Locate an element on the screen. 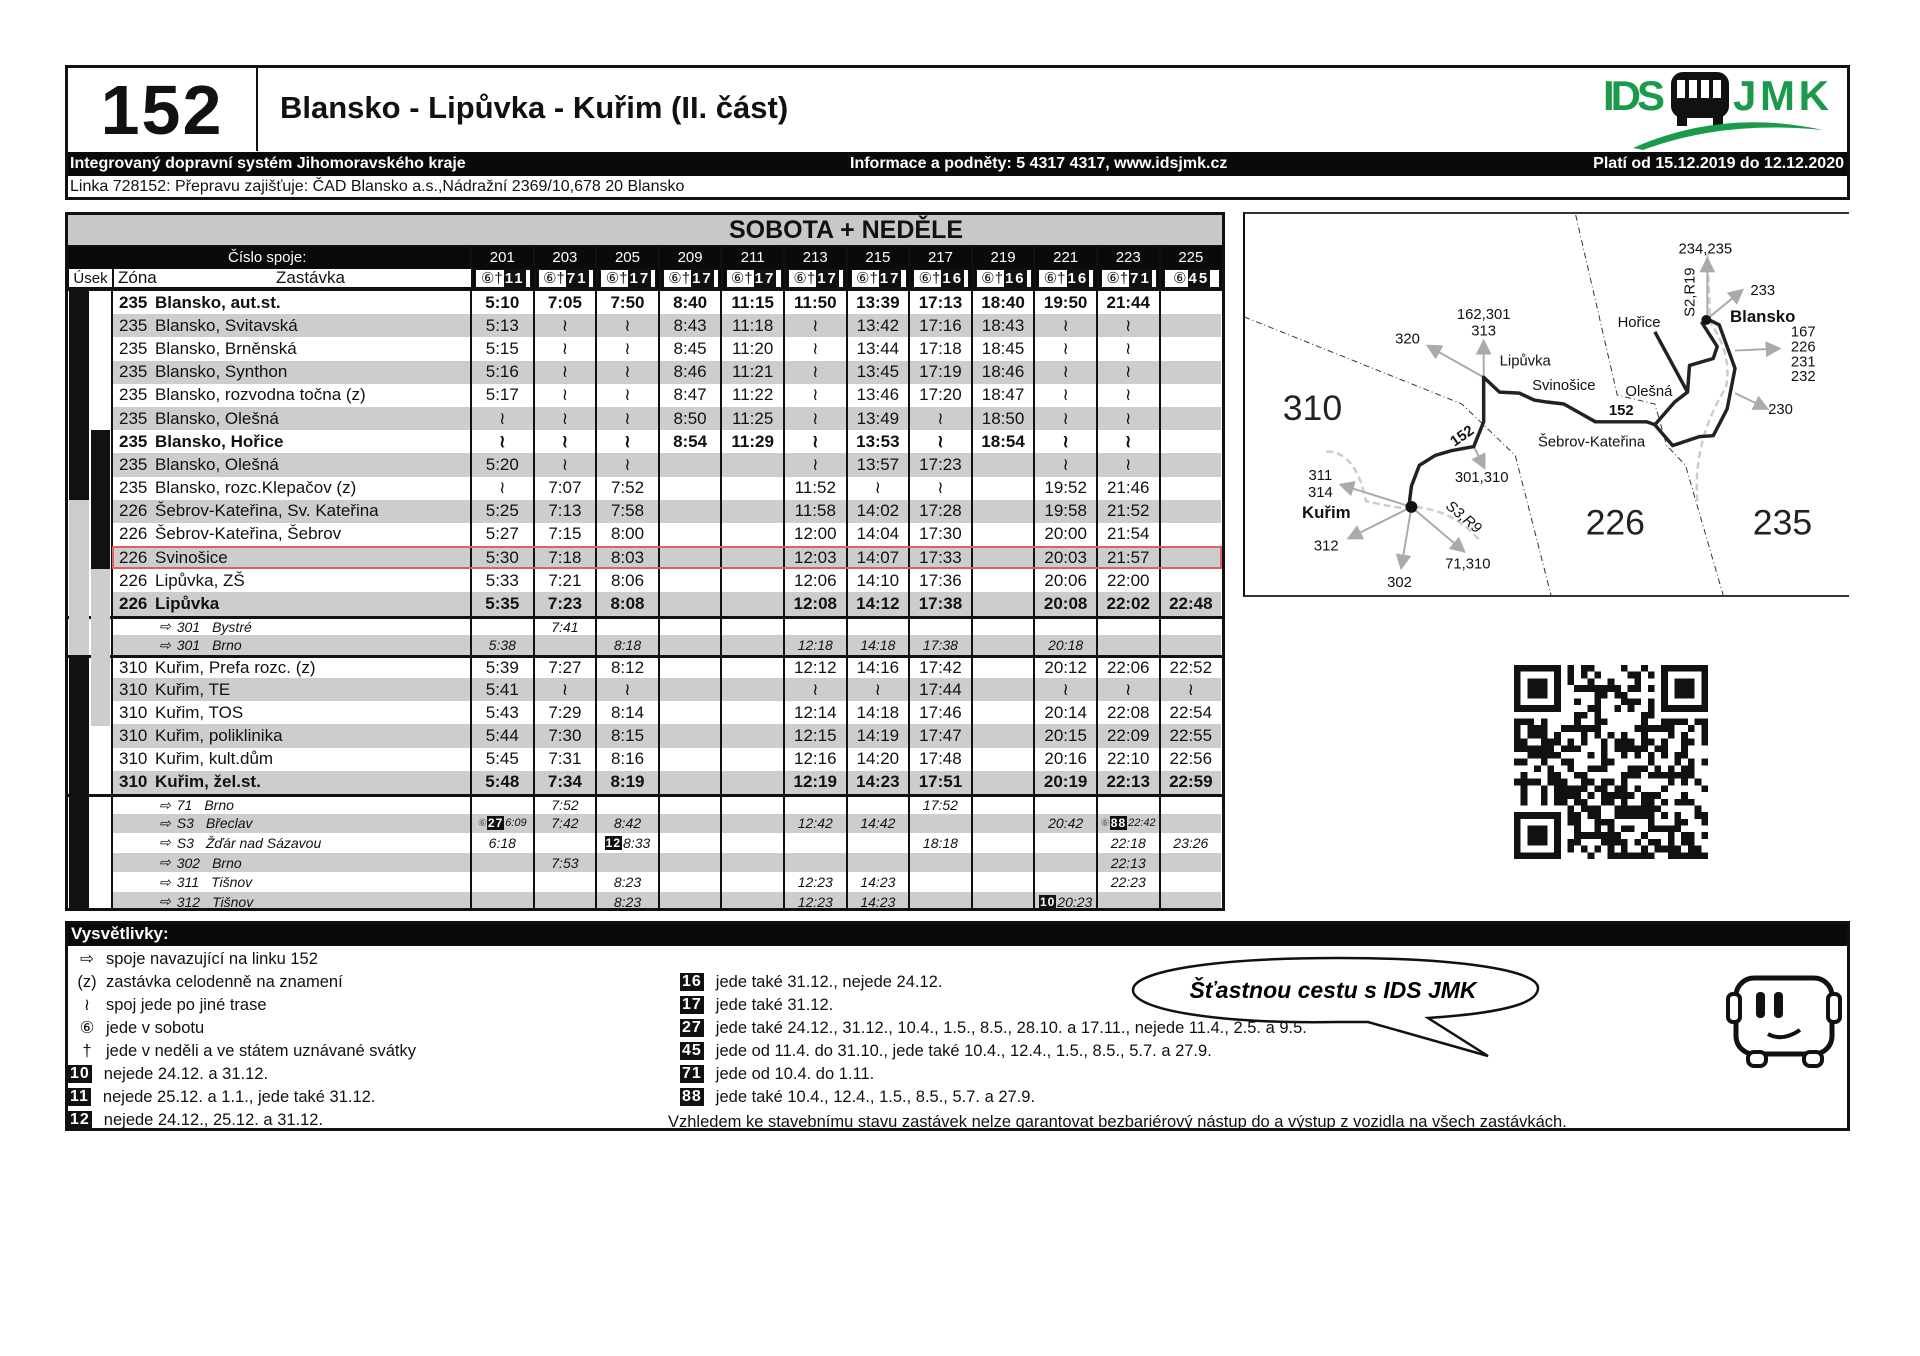 Image resolution: width=1920 pixels, height=1356 pixels. time-cell: 20:15 is located at coordinates (1064, 736).